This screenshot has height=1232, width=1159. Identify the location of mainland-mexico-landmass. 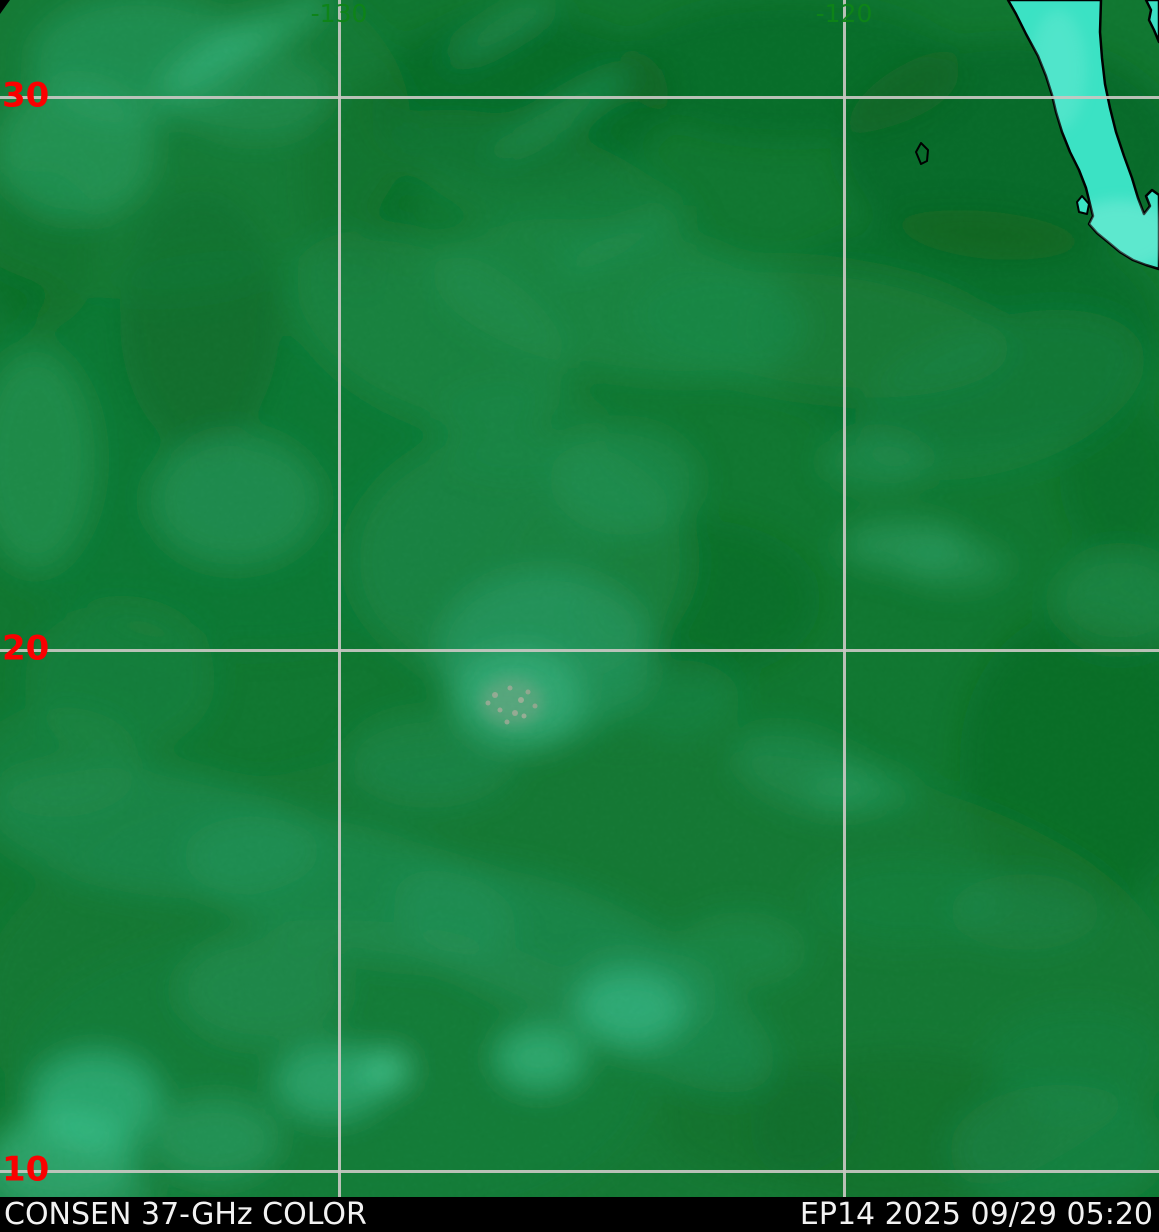
(1151, 22).